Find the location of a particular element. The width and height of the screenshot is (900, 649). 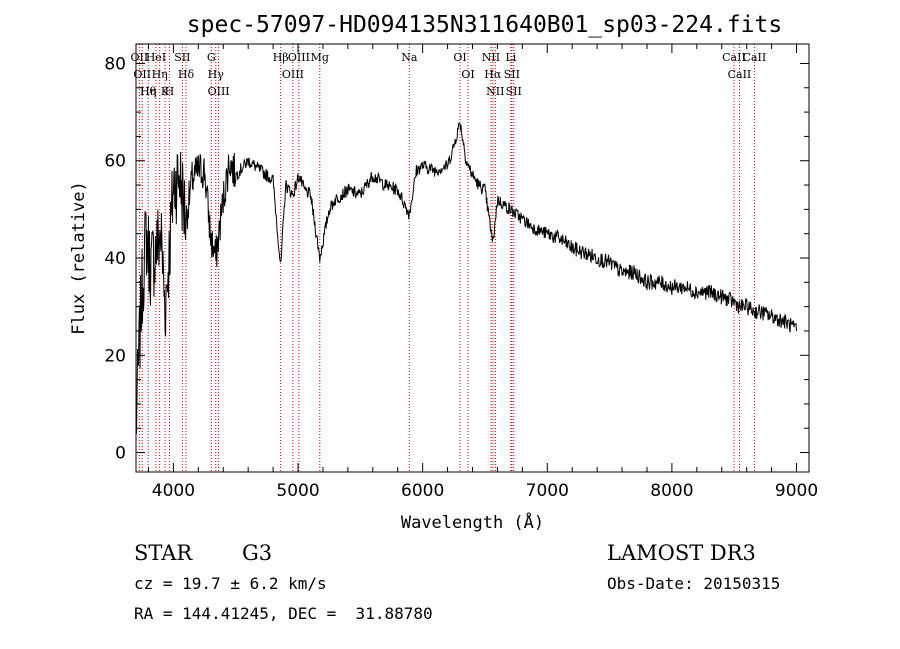

line-label-23-0: SII is located at coordinates (512, 74).